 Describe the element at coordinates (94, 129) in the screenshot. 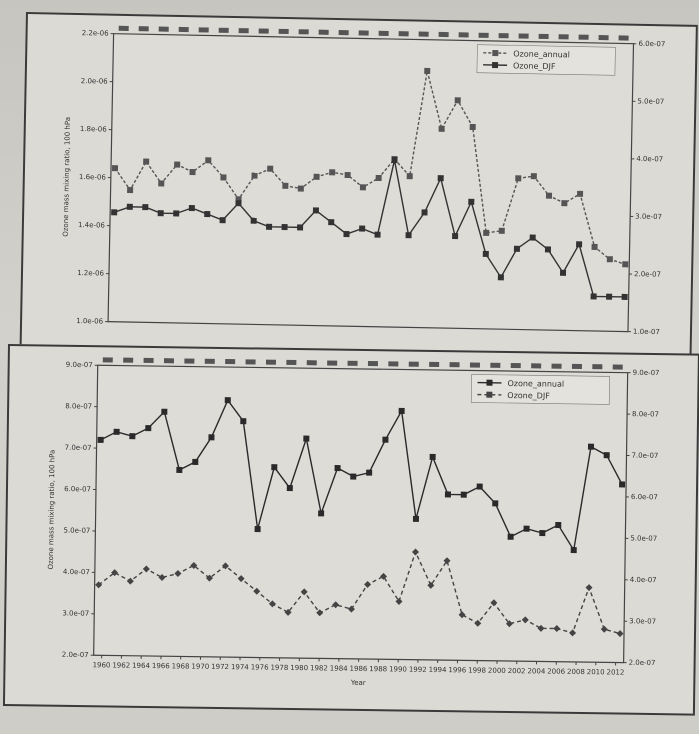

I see `left-tick-label: 1.8e-06` at that location.